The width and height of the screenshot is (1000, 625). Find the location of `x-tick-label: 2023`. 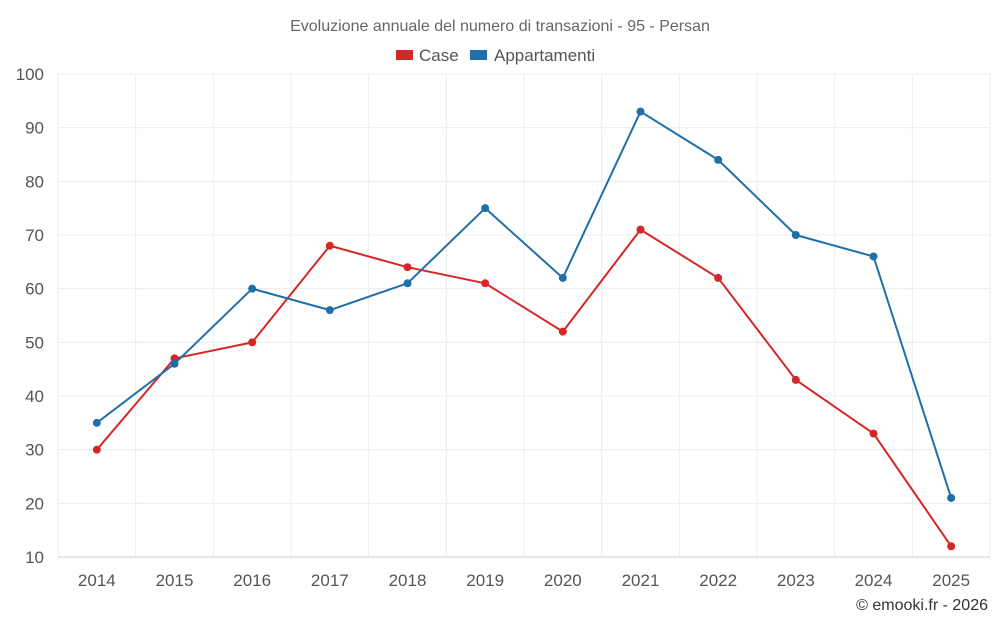

x-tick-label: 2023 is located at coordinates (796, 580).